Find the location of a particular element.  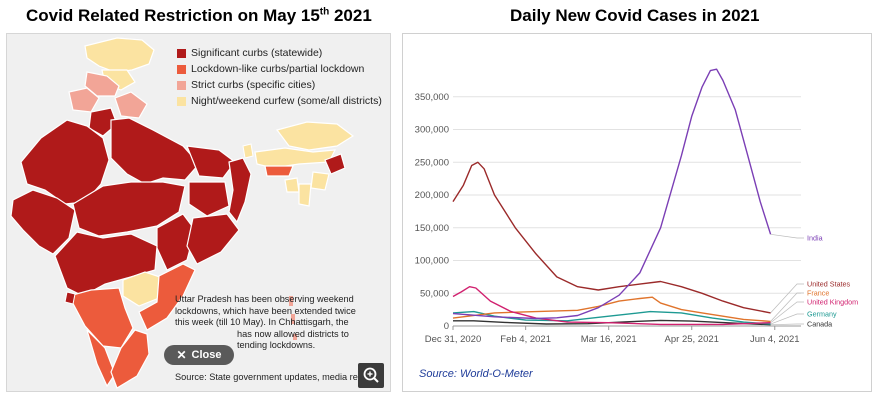

series-line-germany is located at coordinates (611, 317).